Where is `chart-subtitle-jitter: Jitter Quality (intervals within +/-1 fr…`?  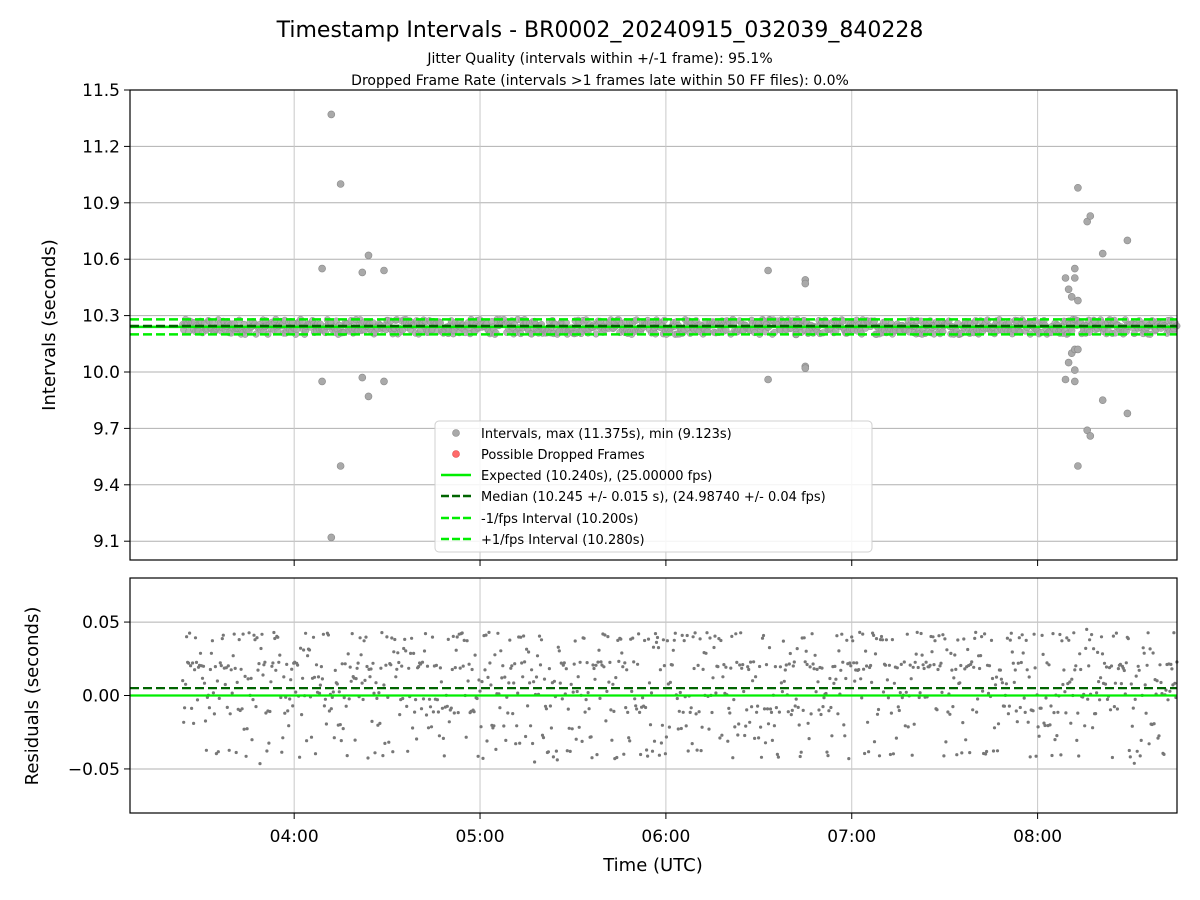 chart-subtitle-jitter: Jitter Quality (intervals within +/-1 fr… is located at coordinates (599, 59).